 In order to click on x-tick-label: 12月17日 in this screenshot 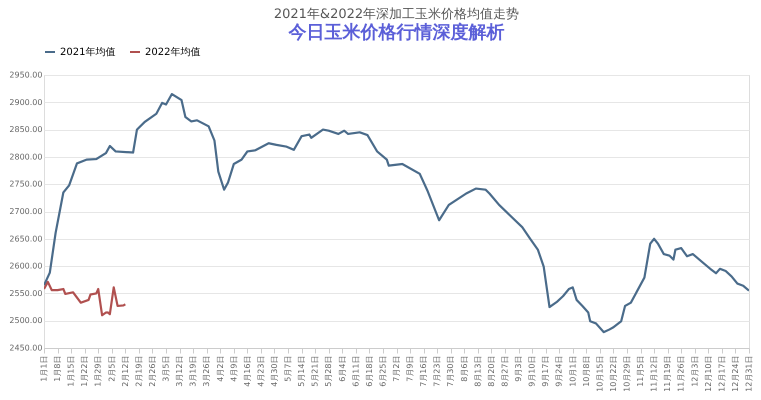, I will do `click(721, 374)`.